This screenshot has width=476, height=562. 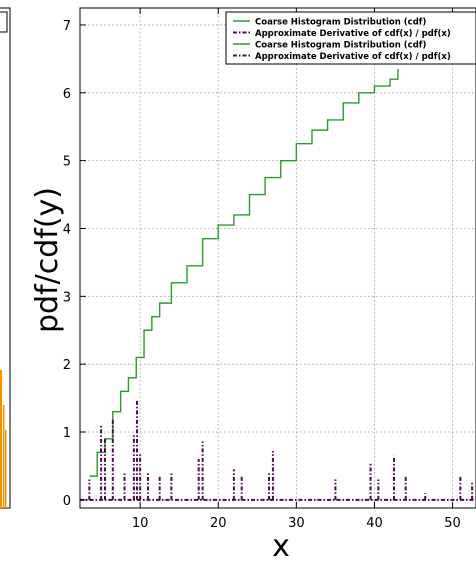 I want to click on x-tick-label: 50, so click(x=452, y=523).